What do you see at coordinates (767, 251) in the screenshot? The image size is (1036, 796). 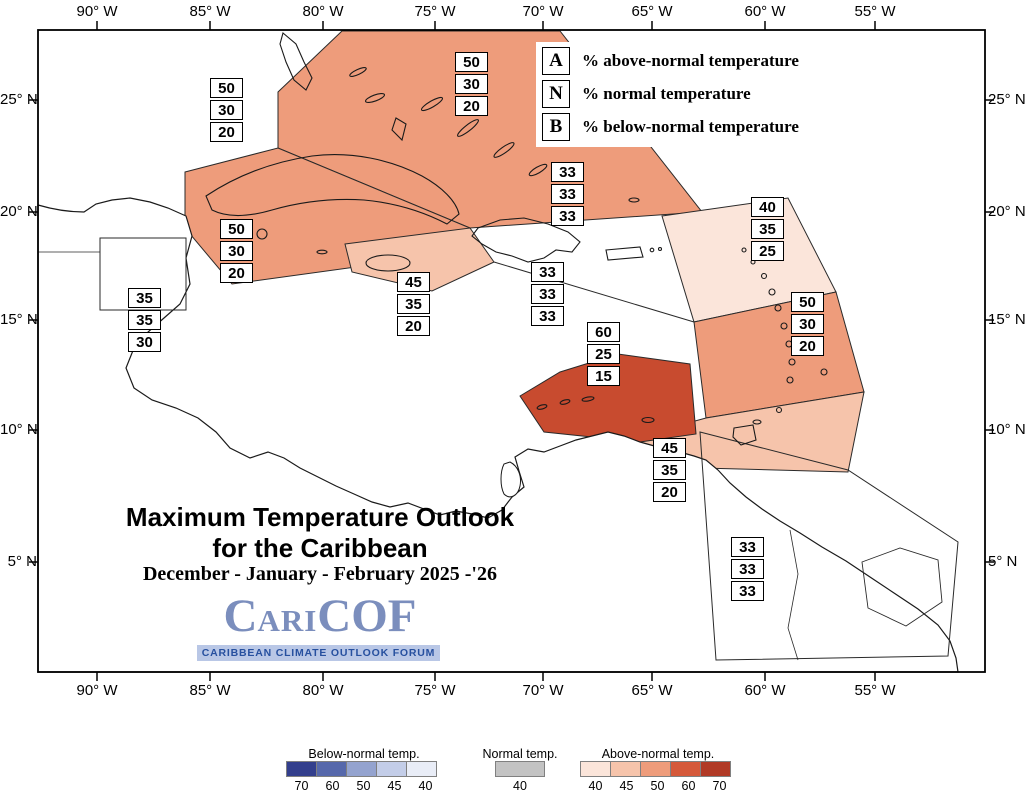 I see `prob-below: 25` at bounding box center [767, 251].